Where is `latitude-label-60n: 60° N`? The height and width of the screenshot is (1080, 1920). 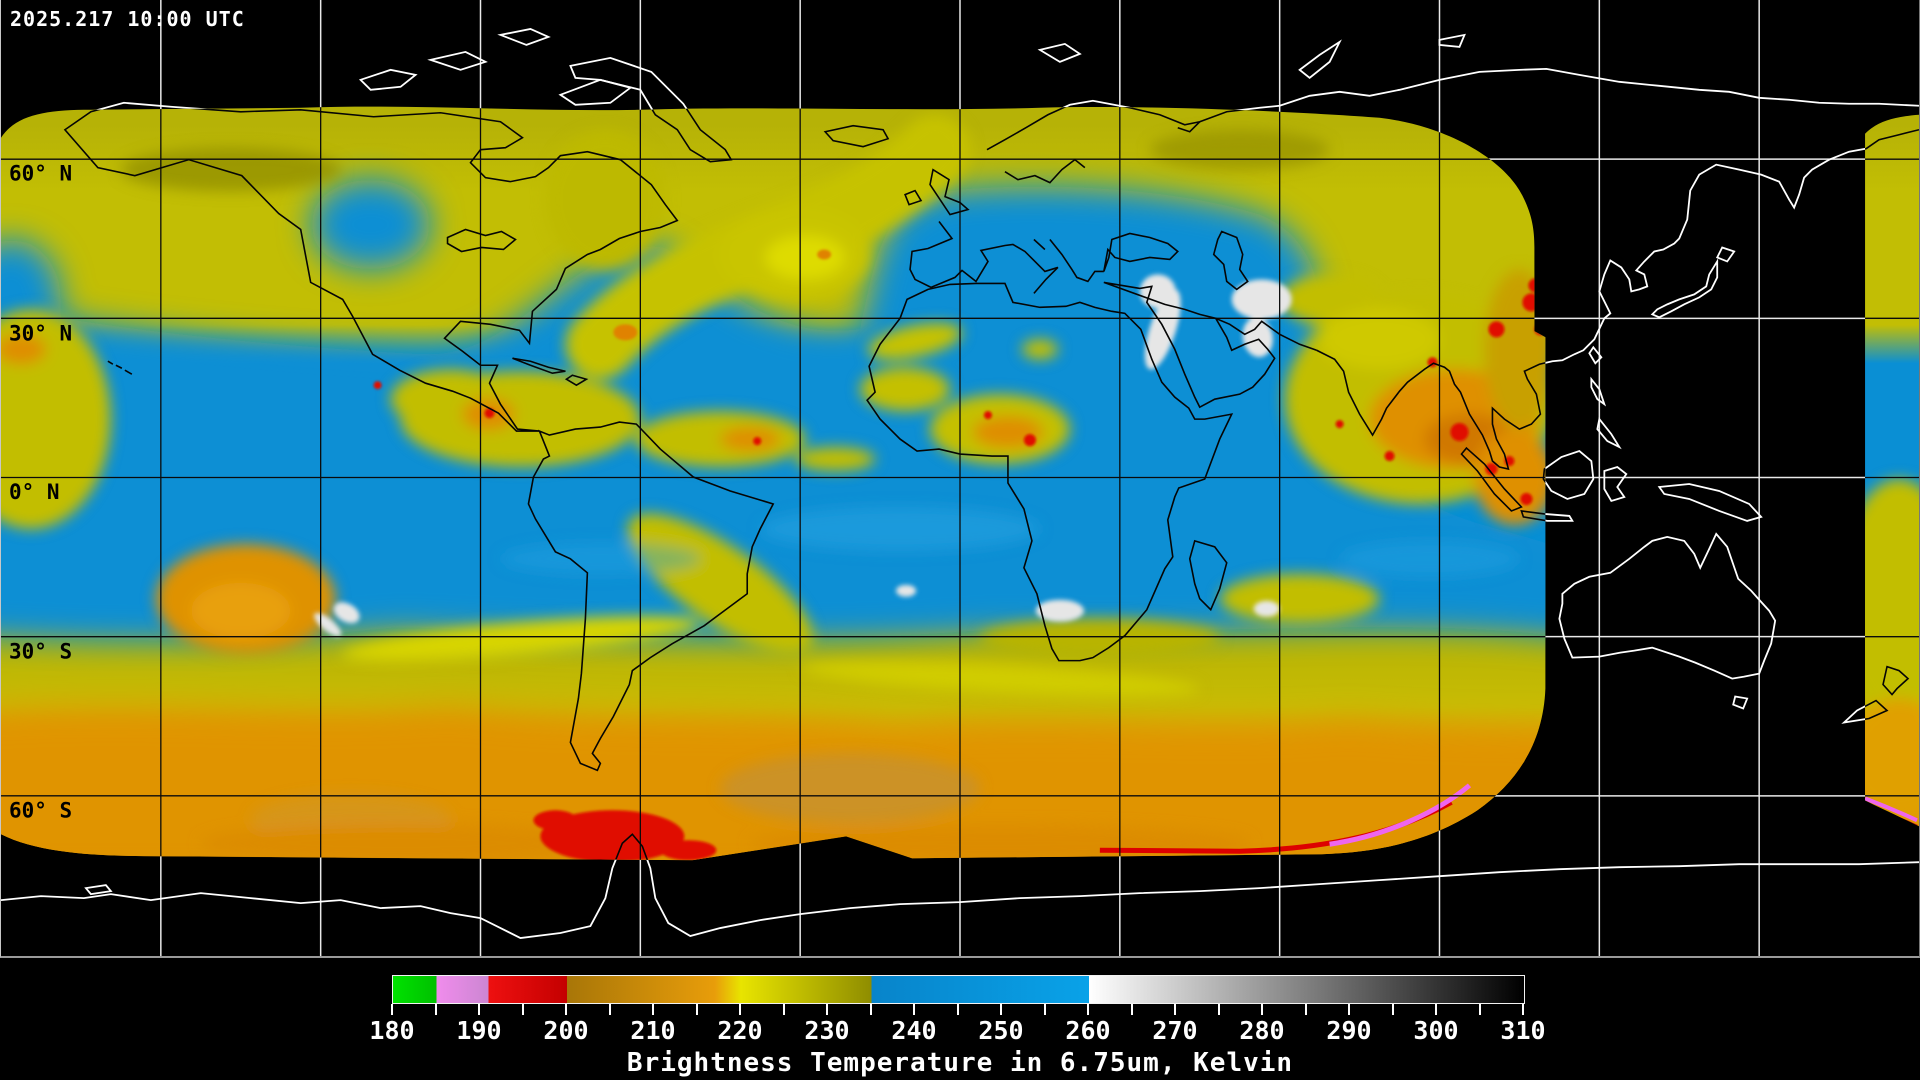
latitude-label-60n: 60° N is located at coordinates (40, 174).